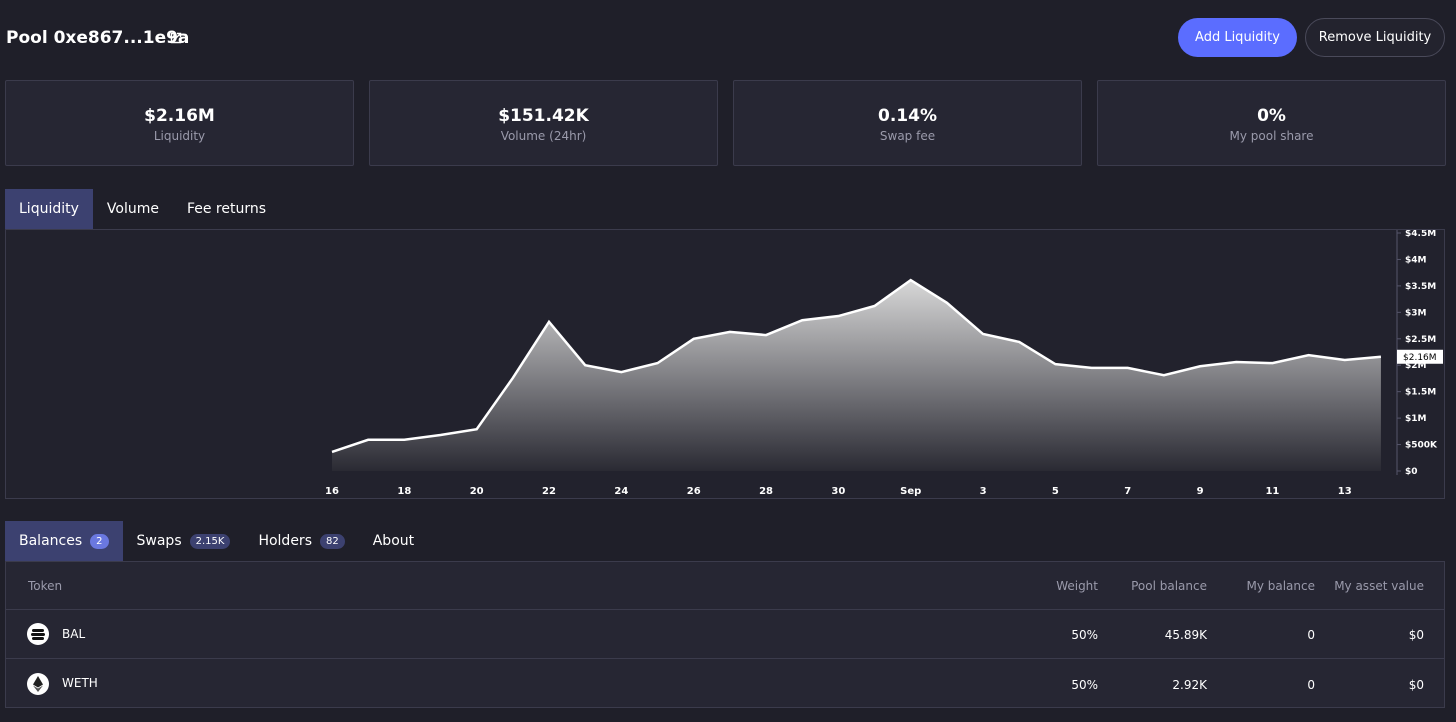 Image resolution: width=1456 pixels, height=722 pixels. Describe the element at coordinates (1169, 586) in the screenshot. I see `column-header: Pool balance` at that location.